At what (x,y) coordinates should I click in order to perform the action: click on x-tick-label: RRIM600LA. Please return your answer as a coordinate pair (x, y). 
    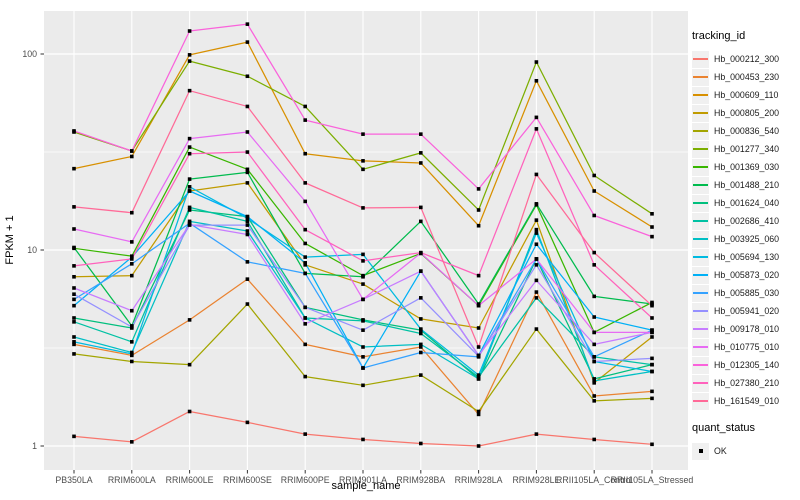
    Looking at the image, I should click on (132, 480).